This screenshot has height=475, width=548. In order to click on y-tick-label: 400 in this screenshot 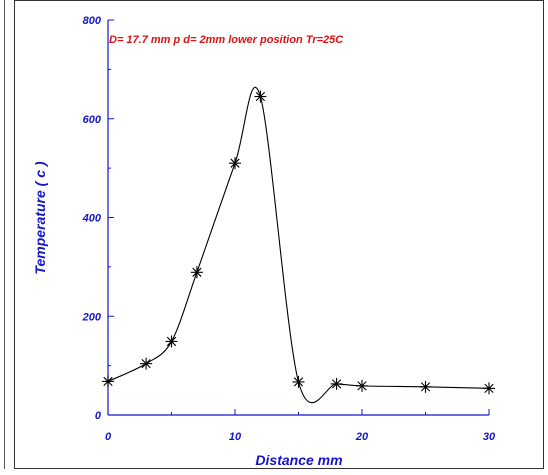, I will do `click(92, 219)`.